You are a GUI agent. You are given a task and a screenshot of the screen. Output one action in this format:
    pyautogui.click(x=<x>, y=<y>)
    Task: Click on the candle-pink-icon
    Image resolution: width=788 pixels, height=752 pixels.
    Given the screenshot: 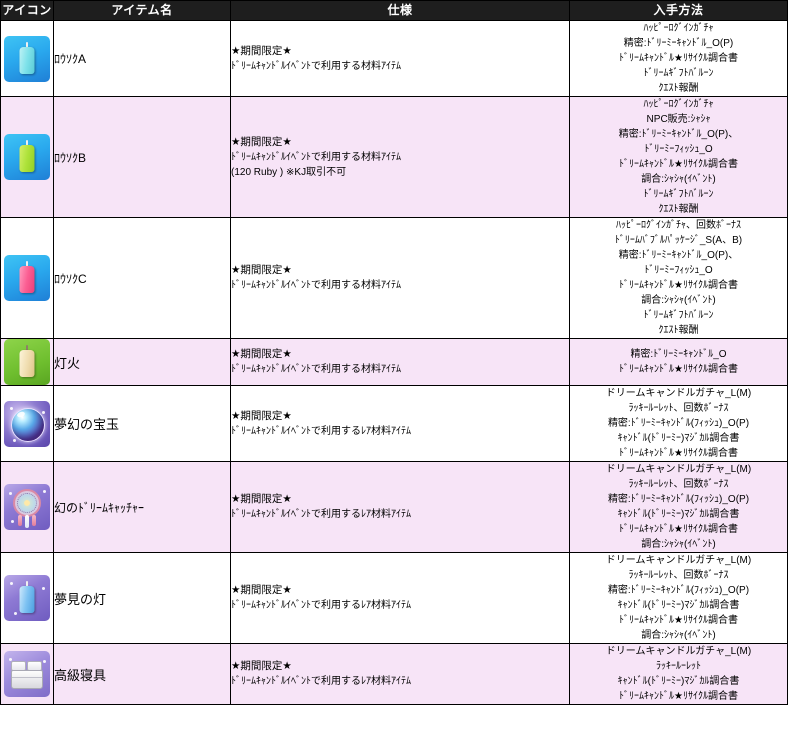 What is the action you would take?
    pyautogui.click(x=27, y=278)
    